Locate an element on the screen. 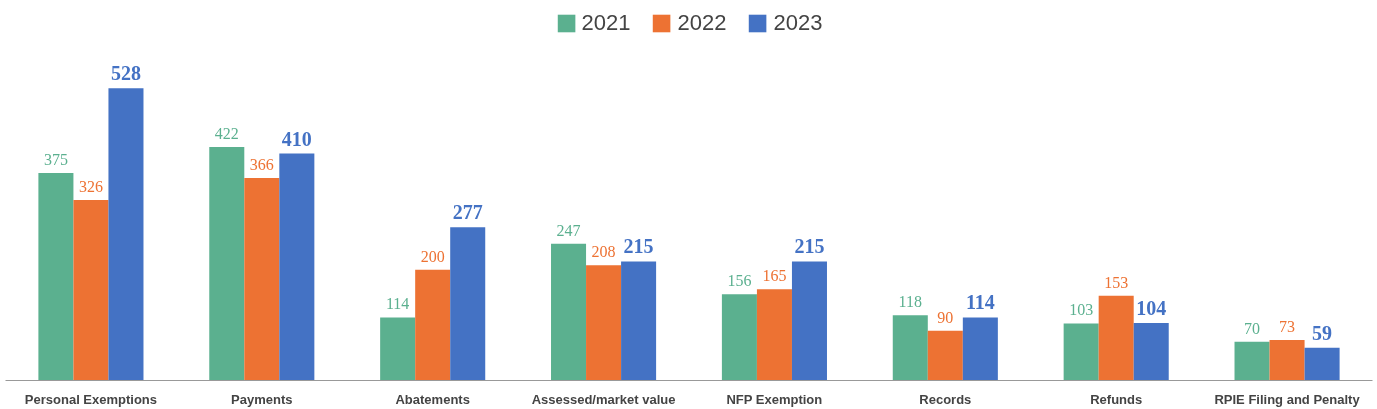 Image resolution: width=1377 pixels, height=409 pixels. x-tick-label: NFP Exemption is located at coordinates (774, 399).